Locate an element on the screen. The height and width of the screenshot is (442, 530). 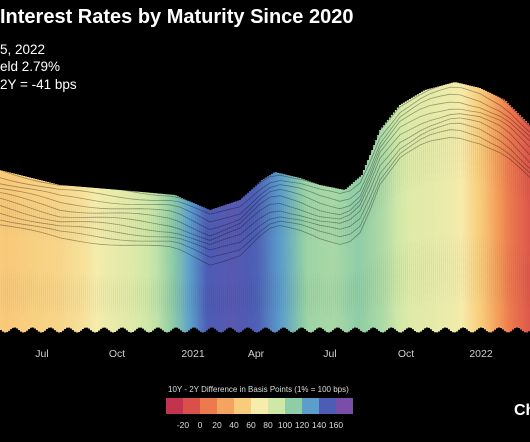
legend-tick-label: -20 is located at coordinates (183, 425).